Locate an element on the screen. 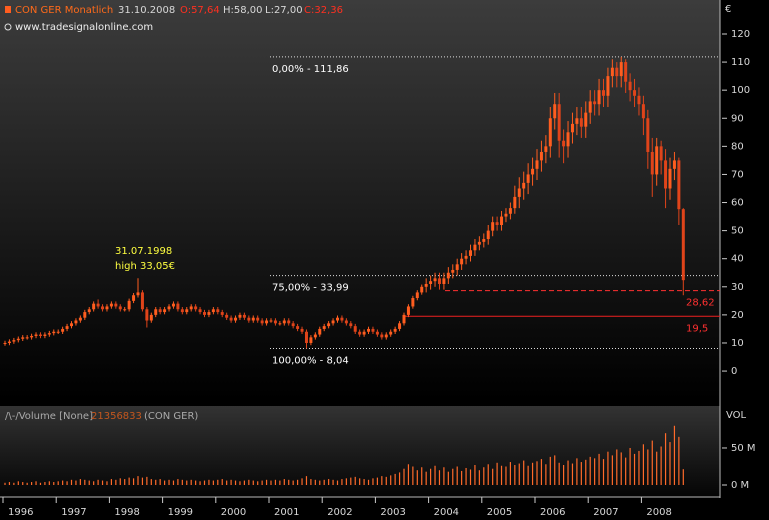 Image resolution: width=769 pixels, height=520 pixels. date: 31.10.2008 is located at coordinates (146, 10).